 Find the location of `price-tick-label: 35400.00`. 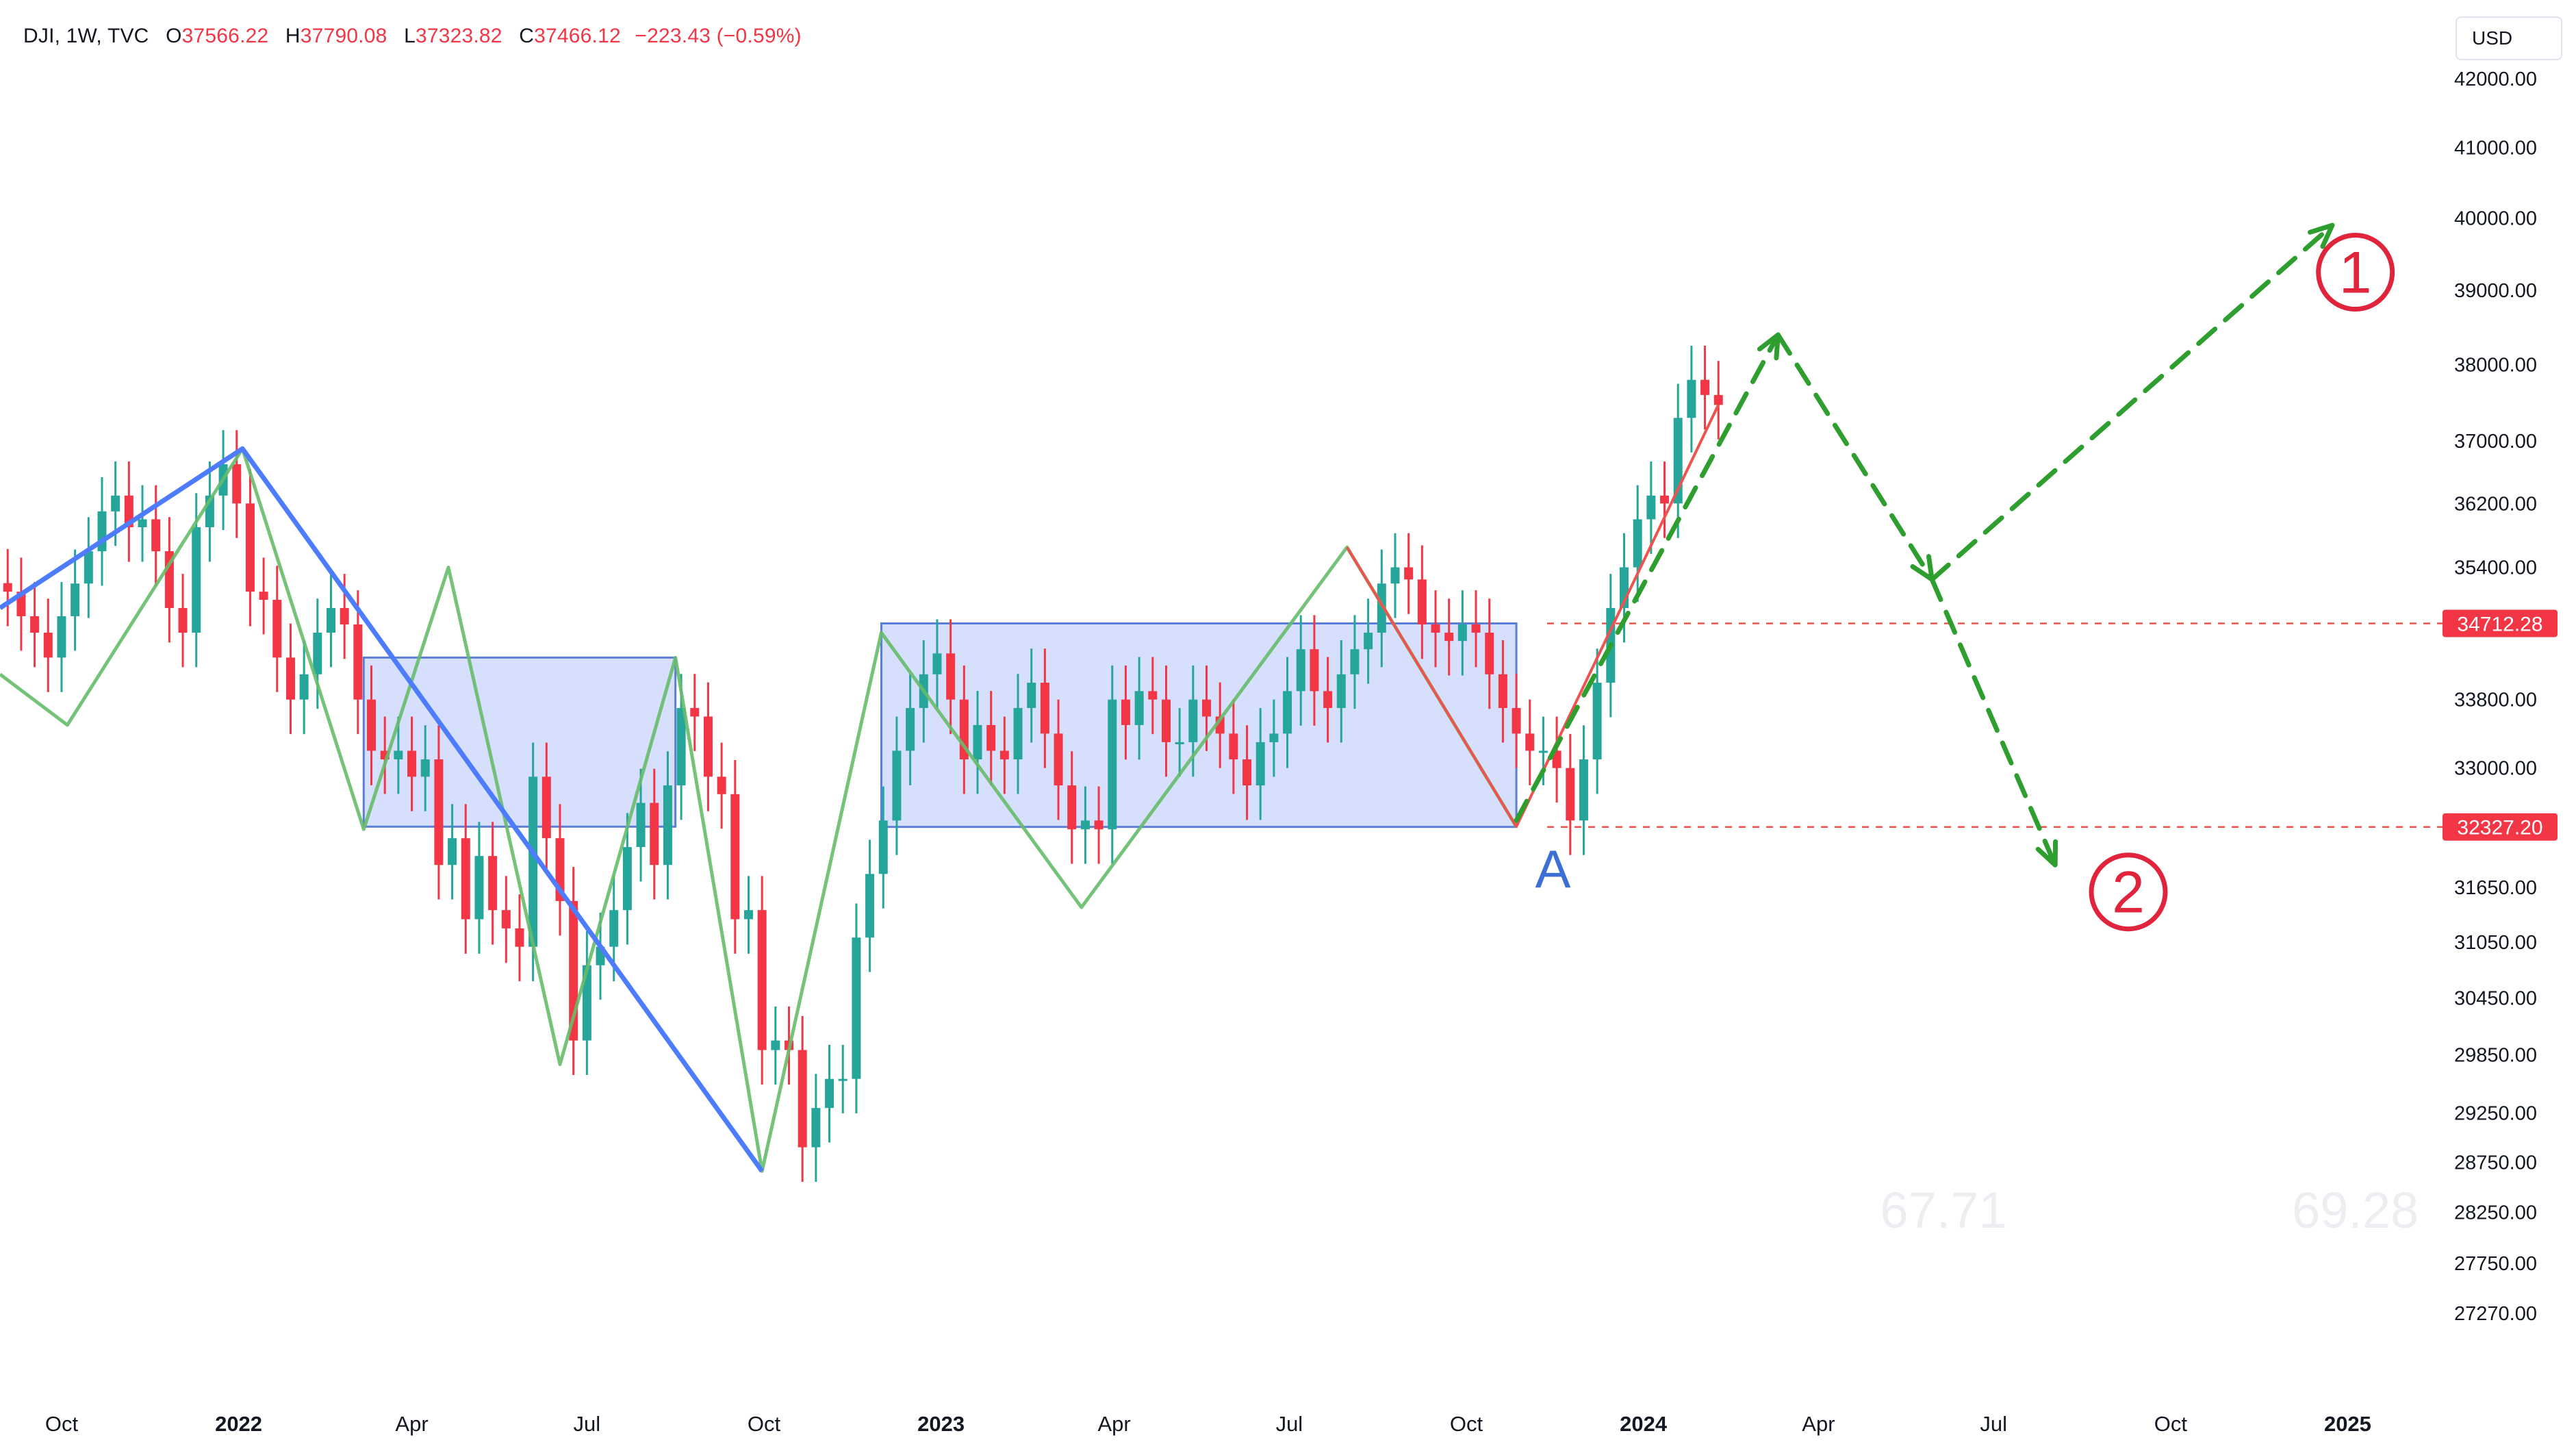

price-tick-label: 35400.00 is located at coordinates (2495, 568).